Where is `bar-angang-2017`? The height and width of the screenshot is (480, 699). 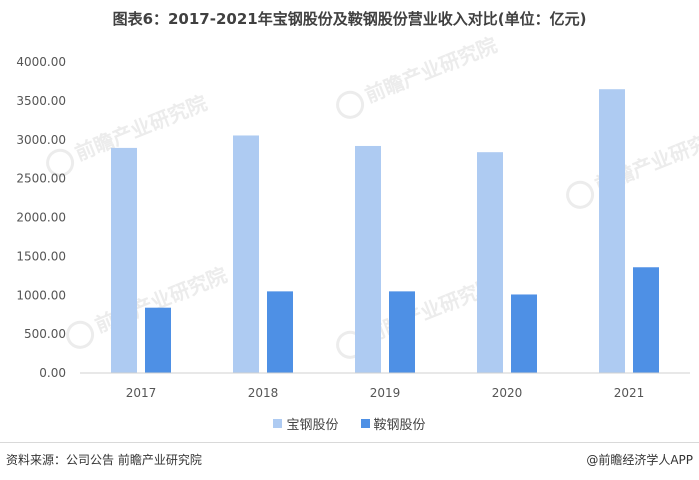 bar-angang-2017 is located at coordinates (158, 340).